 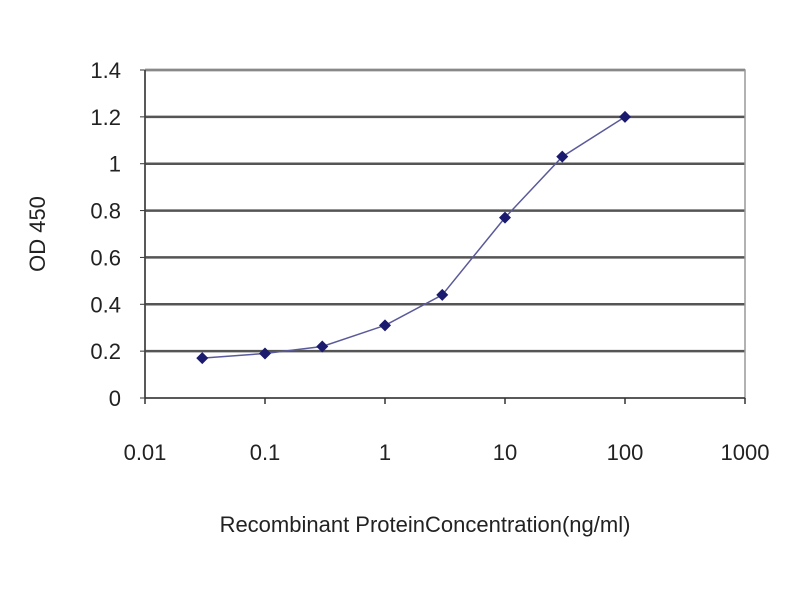 What do you see at coordinates (115, 398) in the screenshot?
I see `y-tick-label: 0` at bounding box center [115, 398].